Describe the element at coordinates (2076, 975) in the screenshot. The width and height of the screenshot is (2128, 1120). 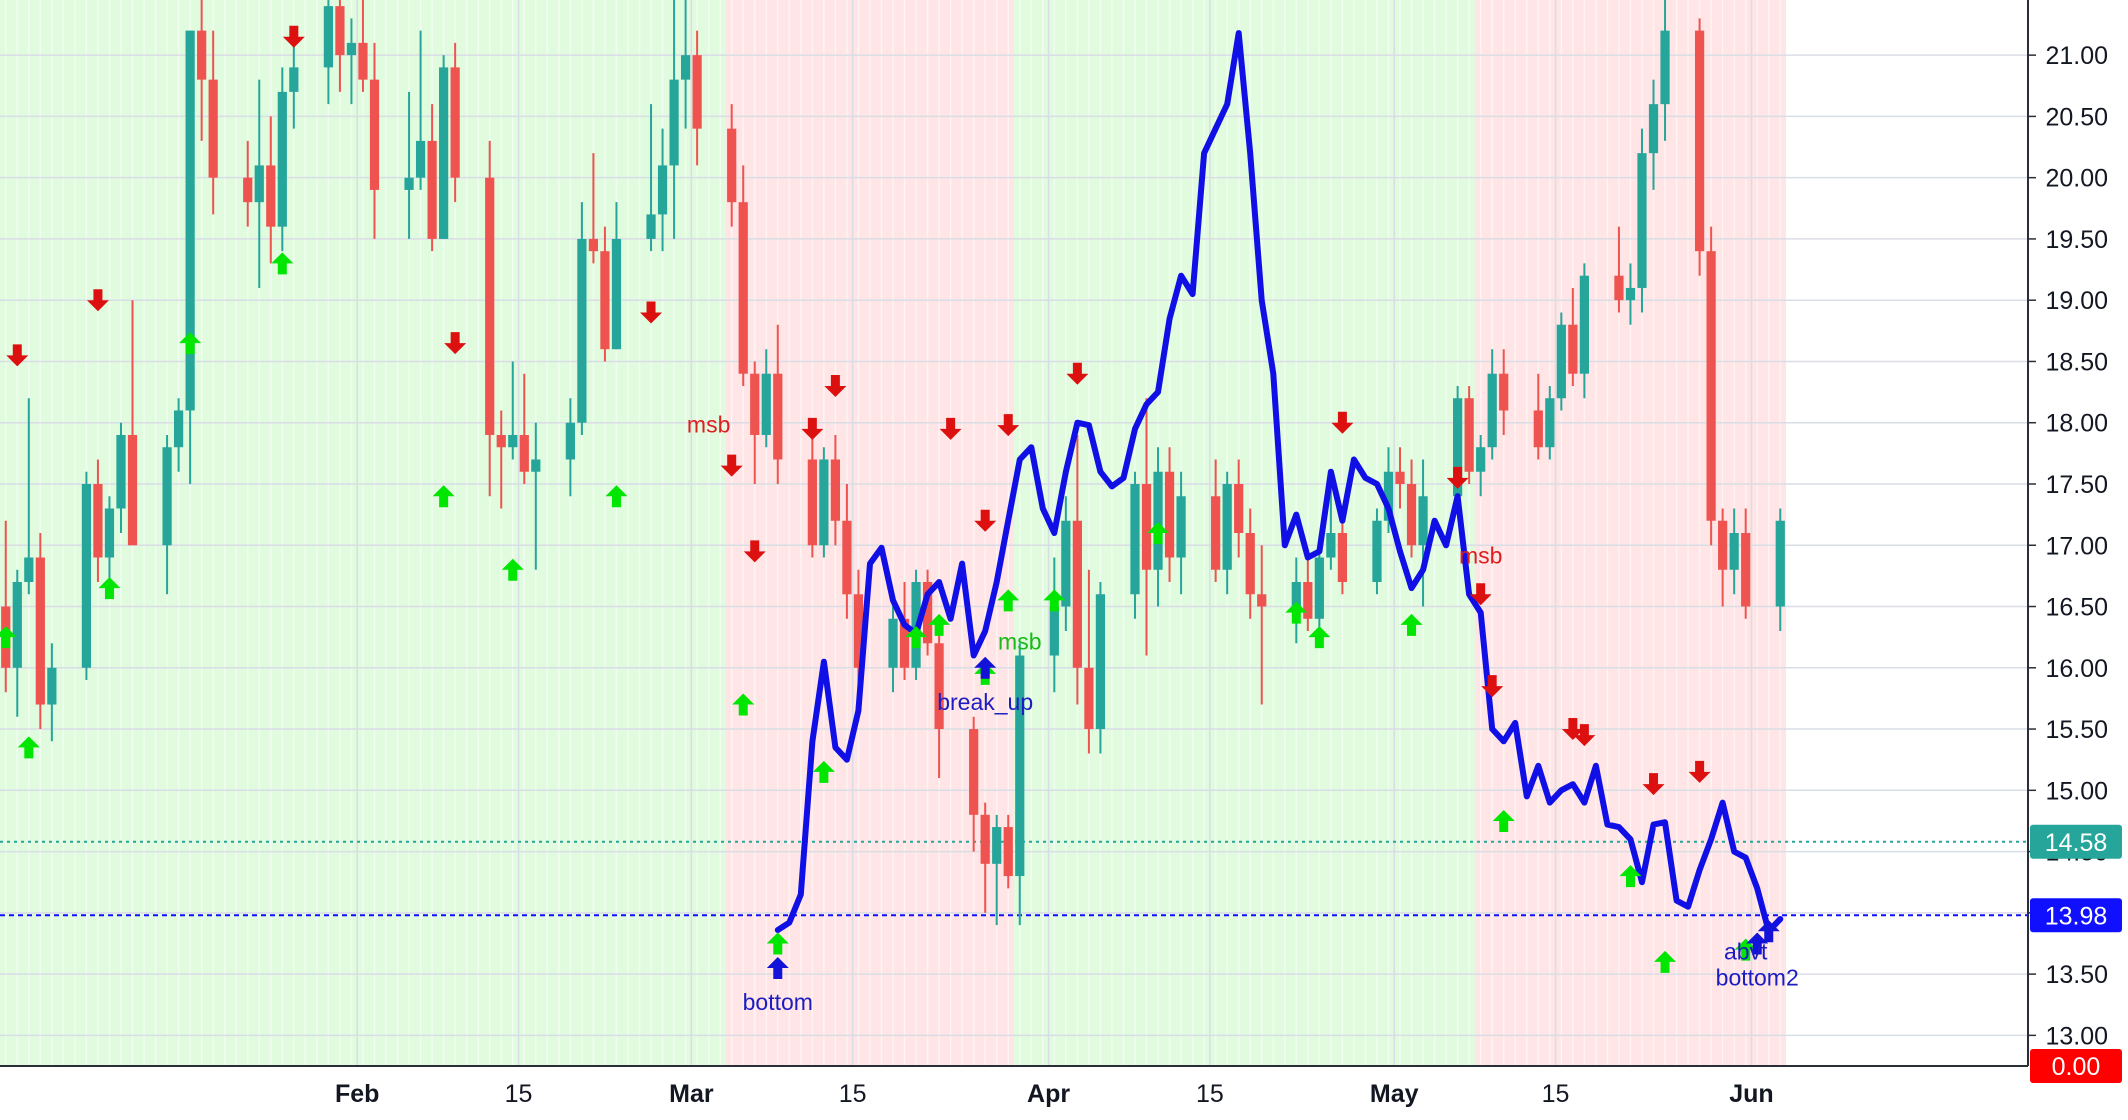
I see `price-tick-label: 13.50` at that location.